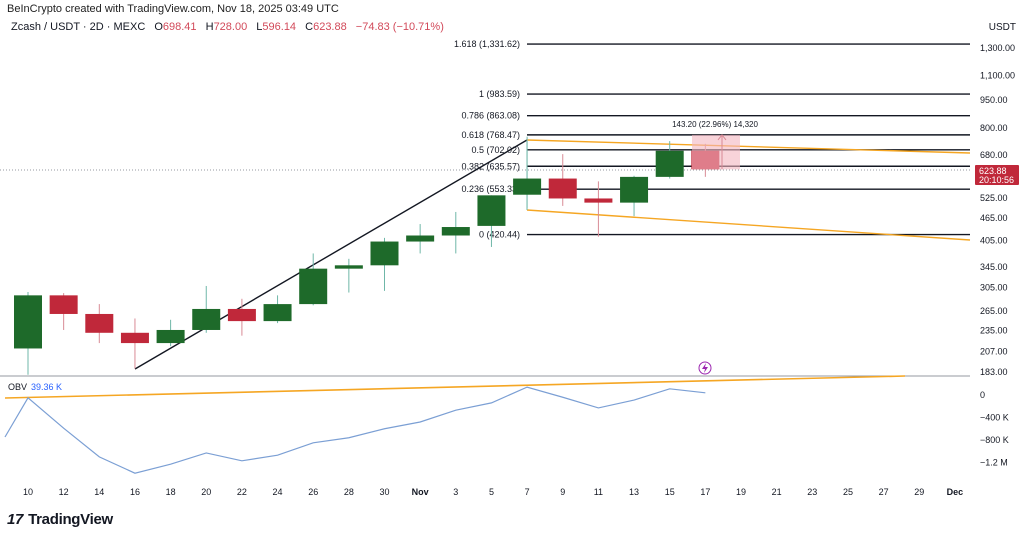  I want to click on time-tick-label: 25, so click(848, 492).